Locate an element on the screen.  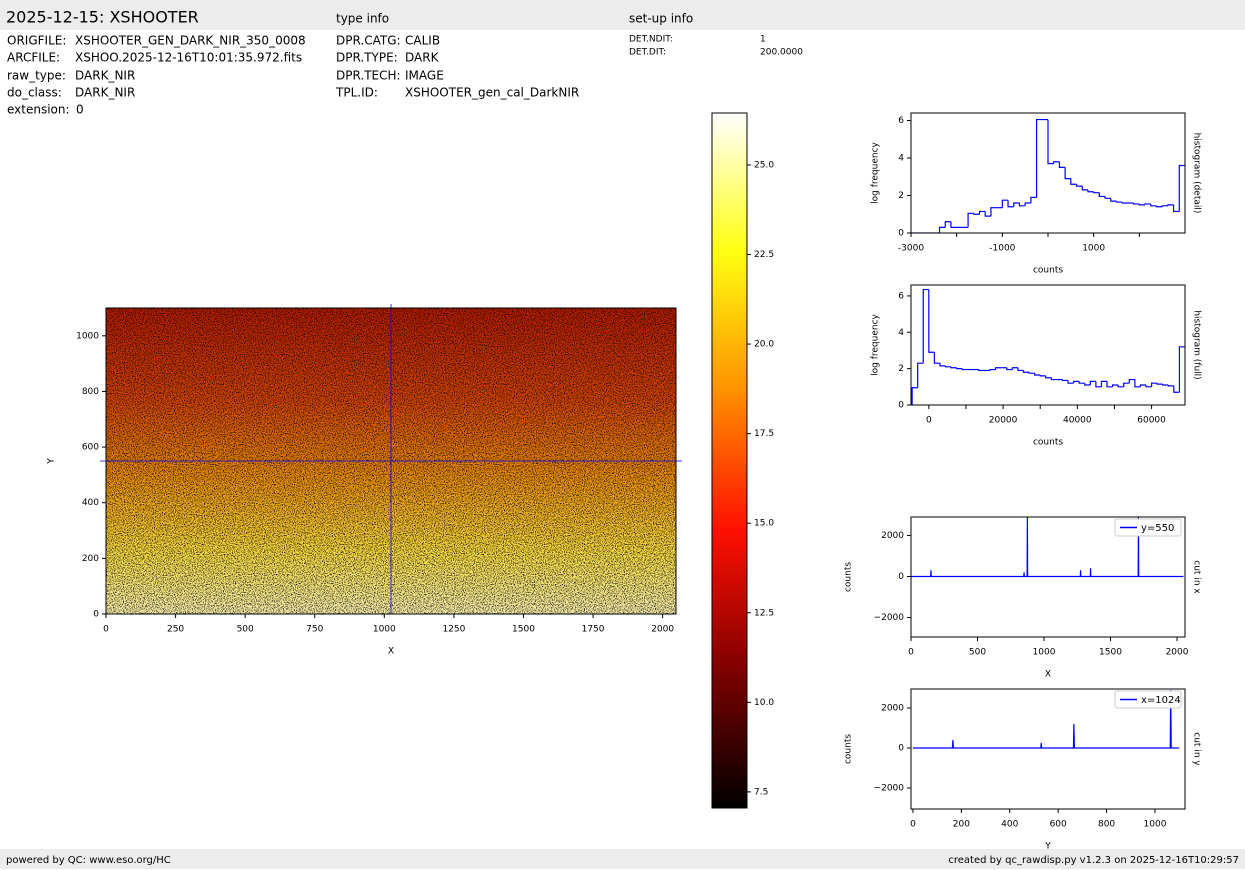
section-title: type info is located at coordinates (362, 19).